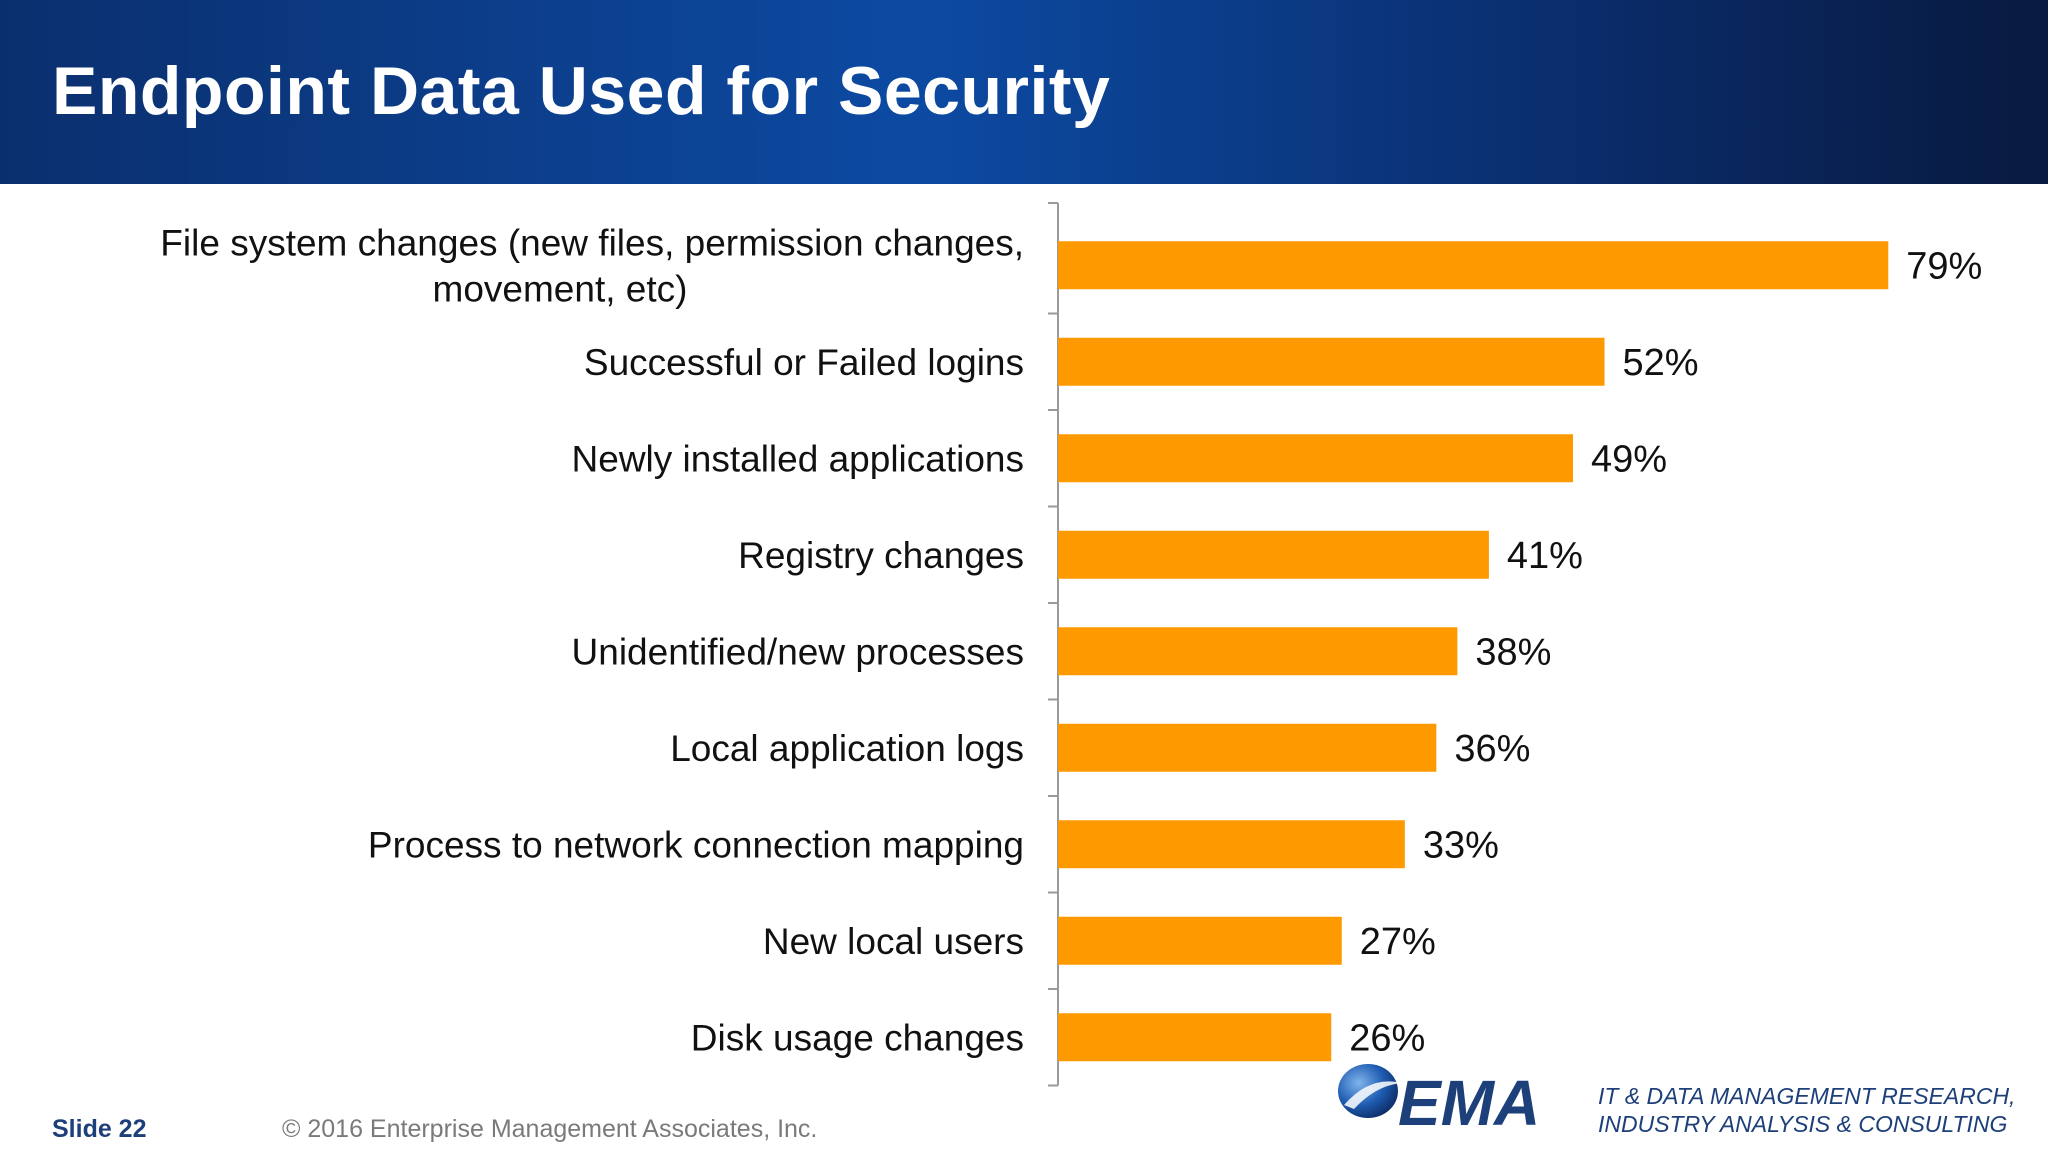  Describe the element at coordinates (1944, 266) in the screenshot. I see `data-label: 79%` at that location.